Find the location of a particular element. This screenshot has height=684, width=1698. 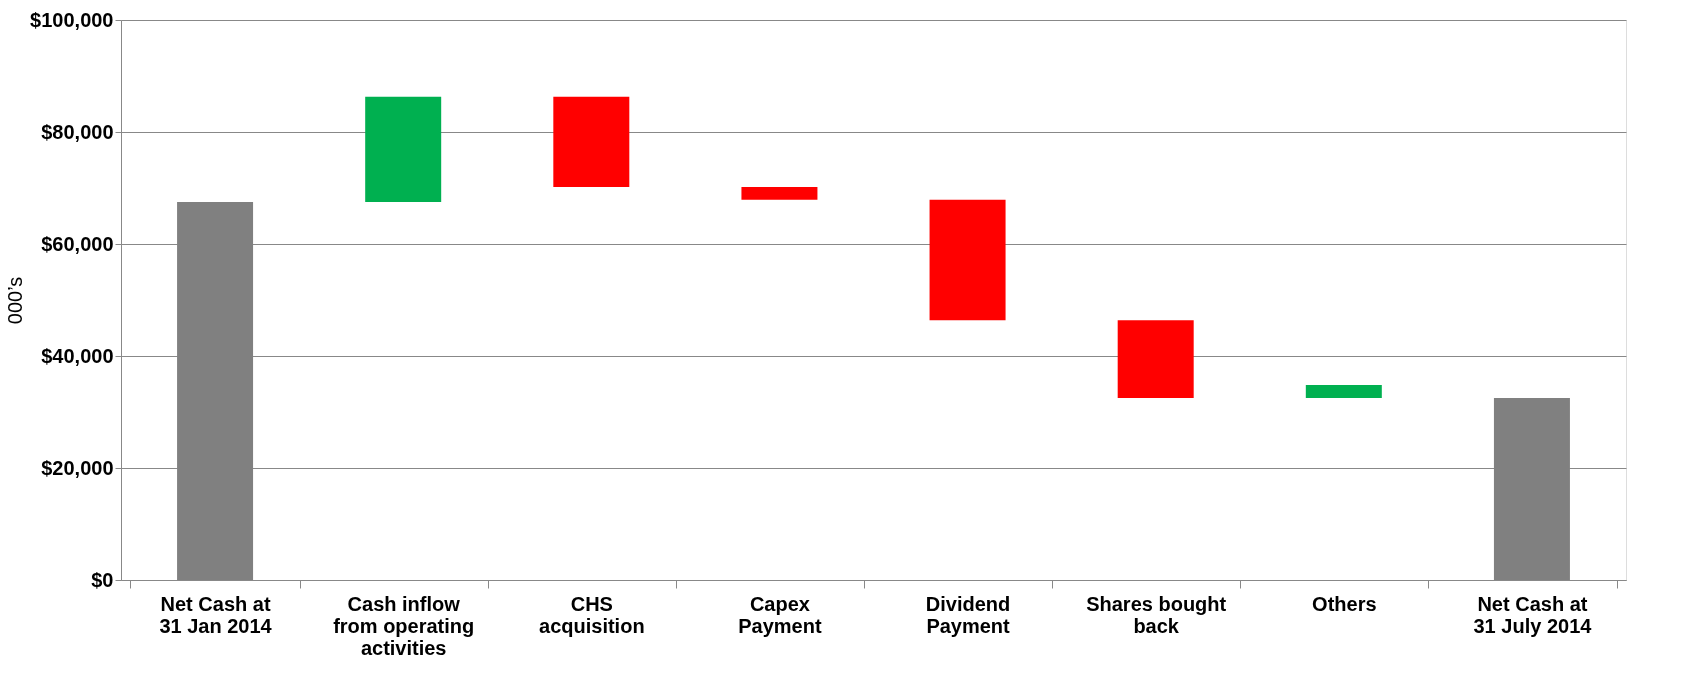

x-tick-label: Net Cash at 31 Jan 2014 is located at coordinates (216, 614).